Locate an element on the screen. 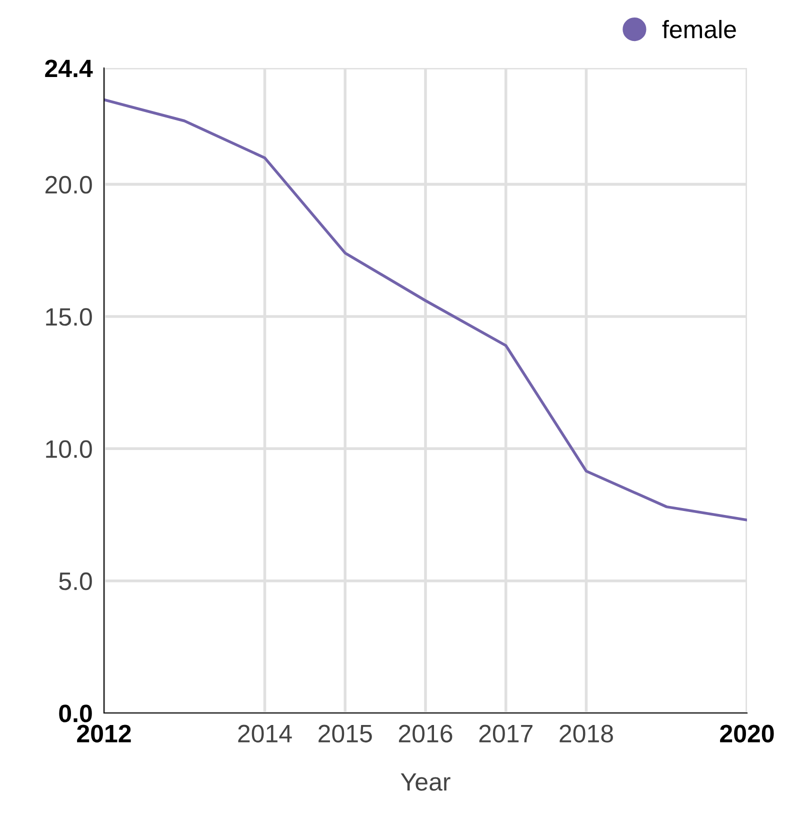 The height and width of the screenshot is (822, 803). x-tick-label: 2017 is located at coordinates (505, 733).